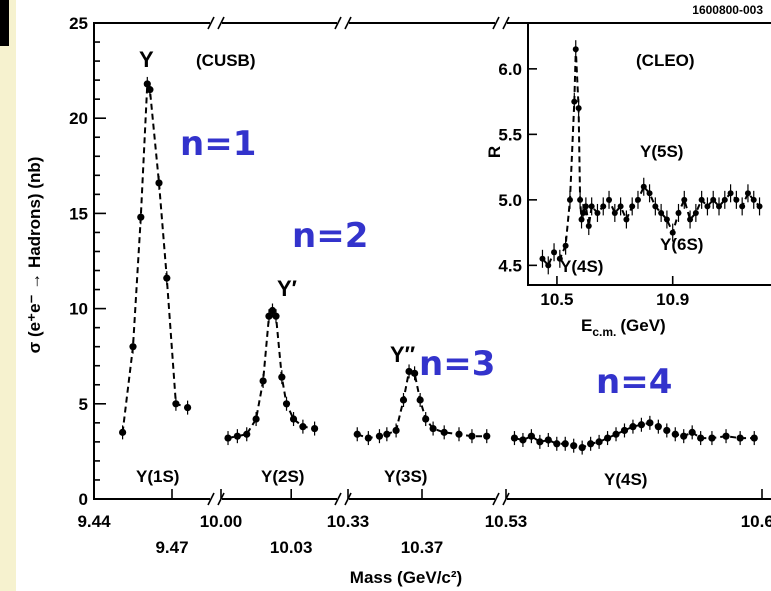  I want to click on x-tick-label-10.33: 10.33, so click(348, 521).